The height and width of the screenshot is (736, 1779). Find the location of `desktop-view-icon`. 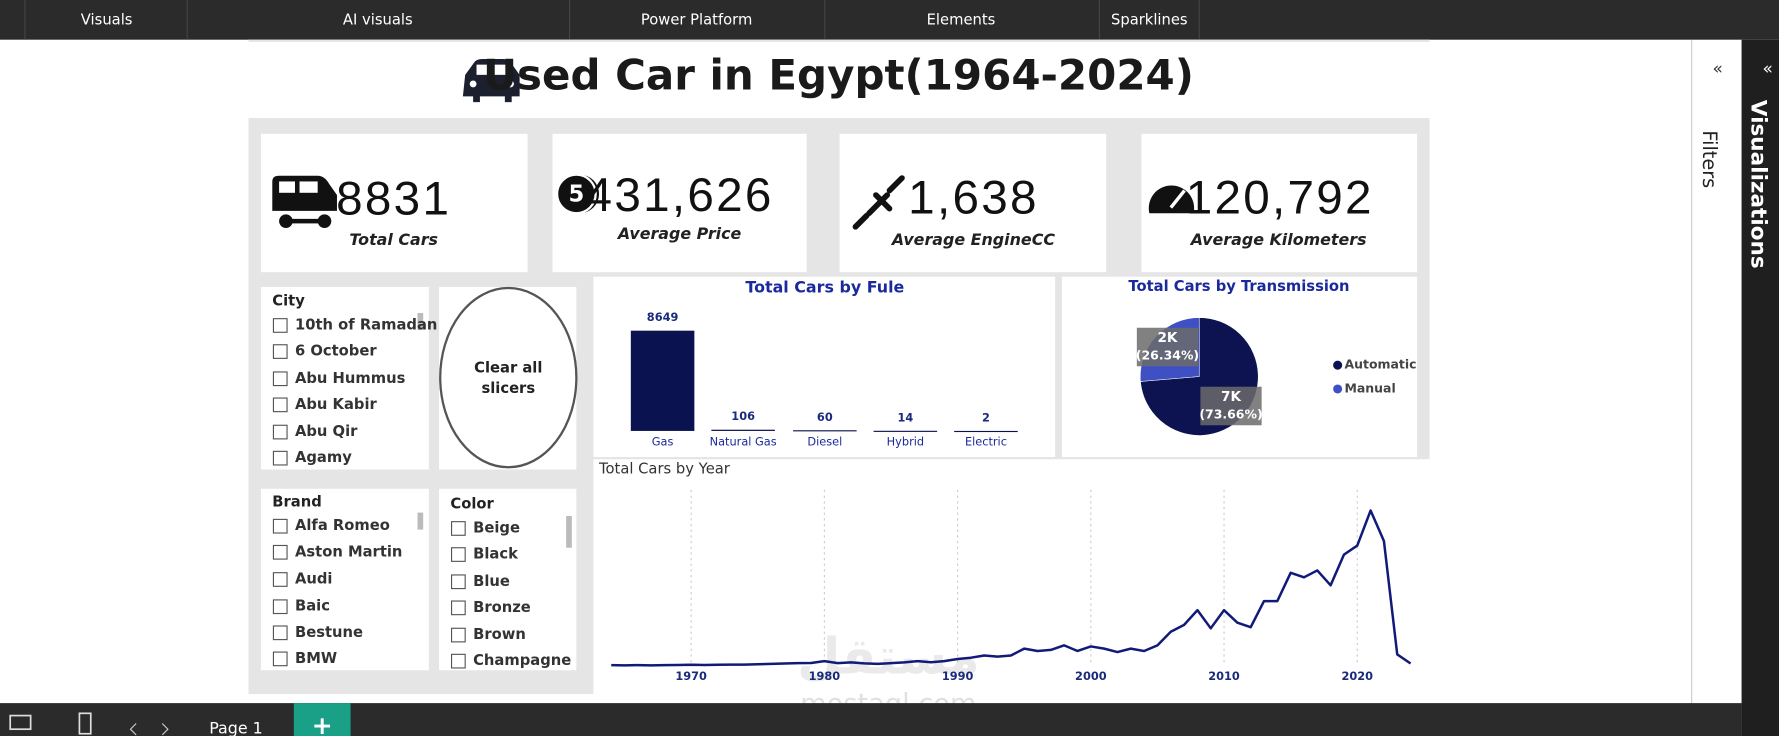

desktop-view-icon is located at coordinates (20, 722).